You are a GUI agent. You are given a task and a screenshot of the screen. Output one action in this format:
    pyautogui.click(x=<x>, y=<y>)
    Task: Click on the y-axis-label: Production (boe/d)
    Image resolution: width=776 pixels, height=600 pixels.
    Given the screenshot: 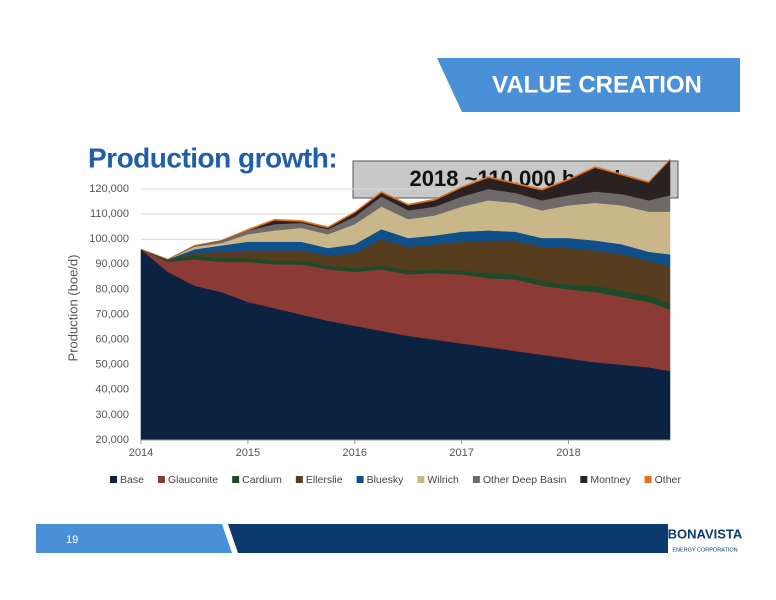 What is the action you would take?
    pyautogui.click(x=72, y=308)
    